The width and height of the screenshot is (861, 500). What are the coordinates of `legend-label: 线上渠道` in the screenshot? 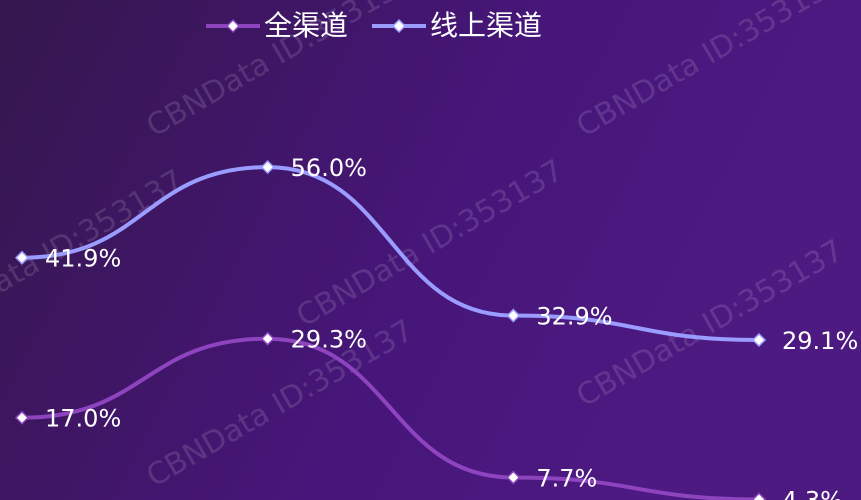 It's located at (486, 25).